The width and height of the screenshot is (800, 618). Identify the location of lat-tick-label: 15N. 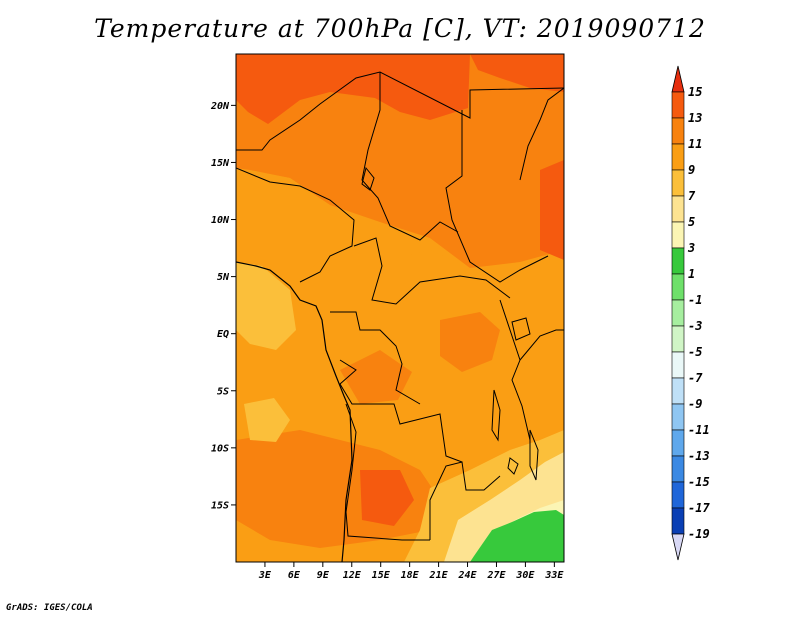
(220, 163).